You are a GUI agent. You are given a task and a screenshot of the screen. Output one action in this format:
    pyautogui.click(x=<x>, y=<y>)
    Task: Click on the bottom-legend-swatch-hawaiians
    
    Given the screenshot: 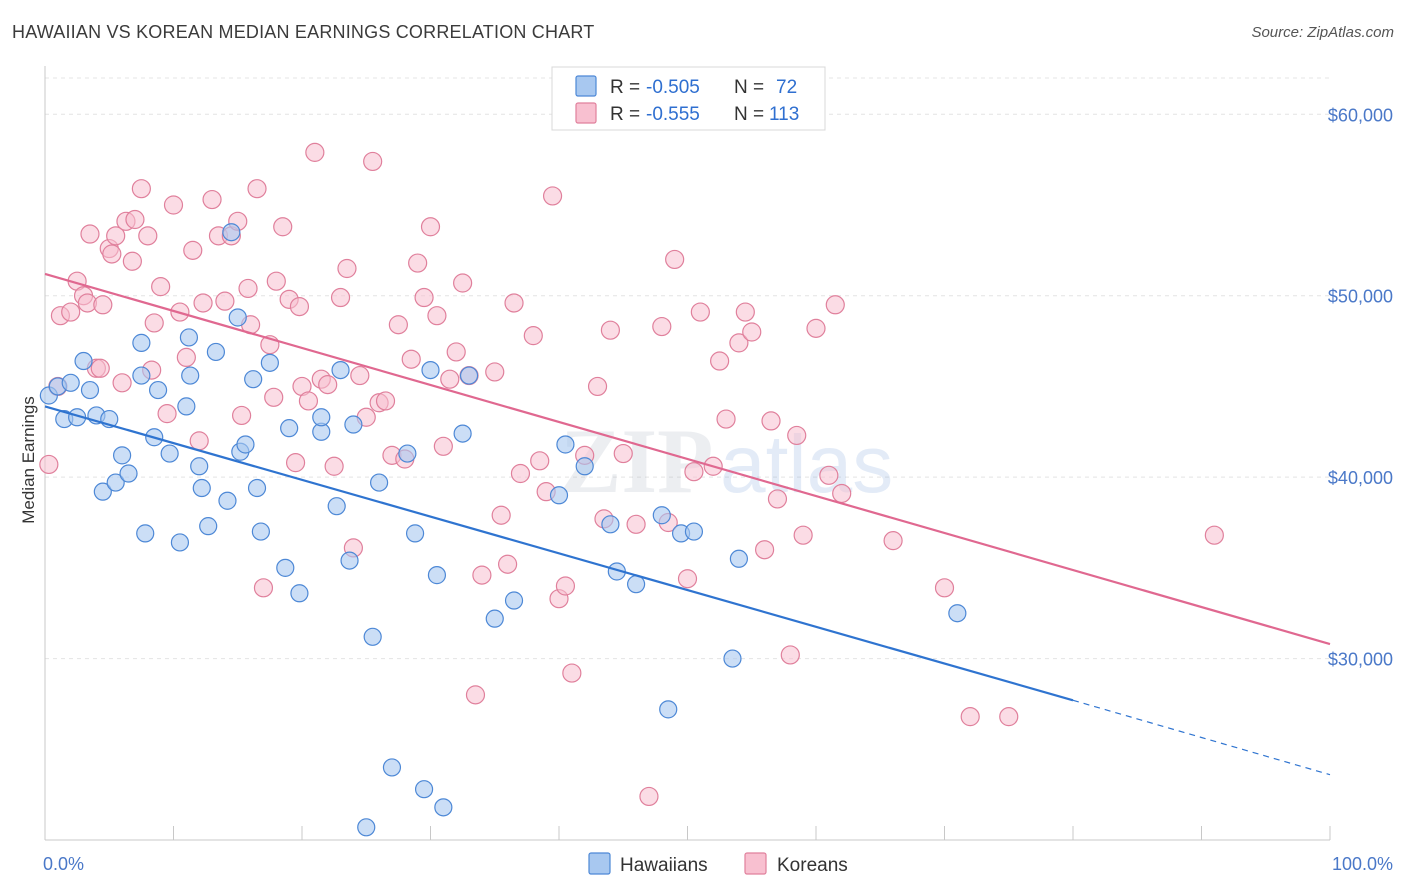 What is the action you would take?
    pyautogui.click(x=599, y=863)
    